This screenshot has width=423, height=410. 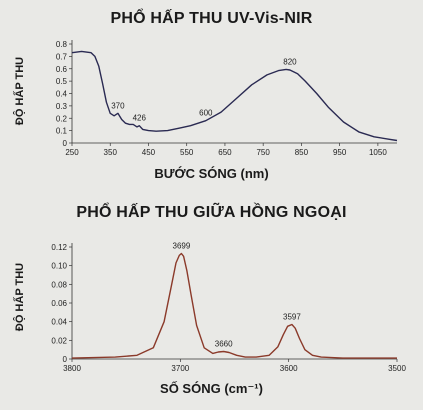 I want to click on ir-y-tick-label: 0.02, so click(x=59, y=340).